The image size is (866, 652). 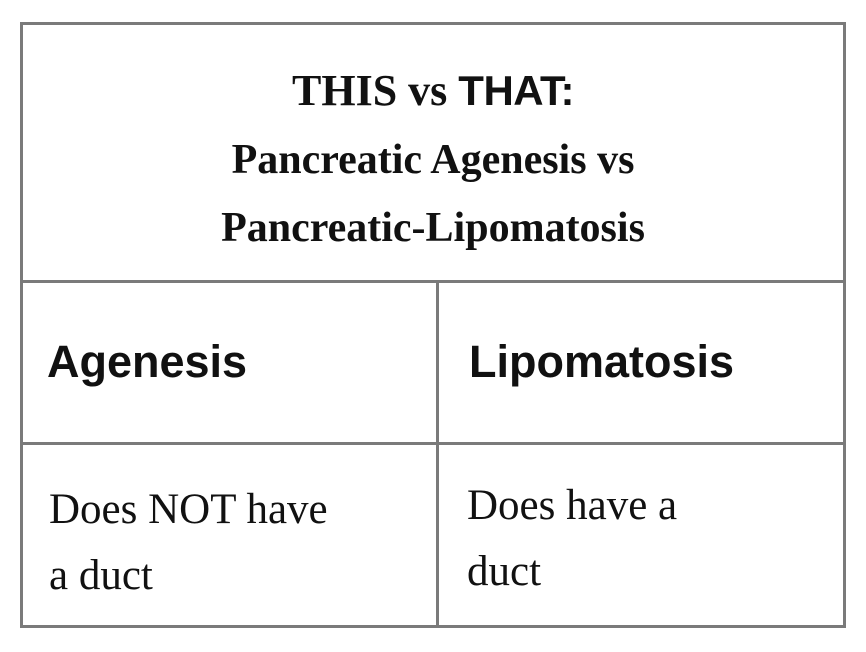 What do you see at coordinates (375, 90) in the screenshot?
I see `title-this-vs: THIS vs` at bounding box center [375, 90].